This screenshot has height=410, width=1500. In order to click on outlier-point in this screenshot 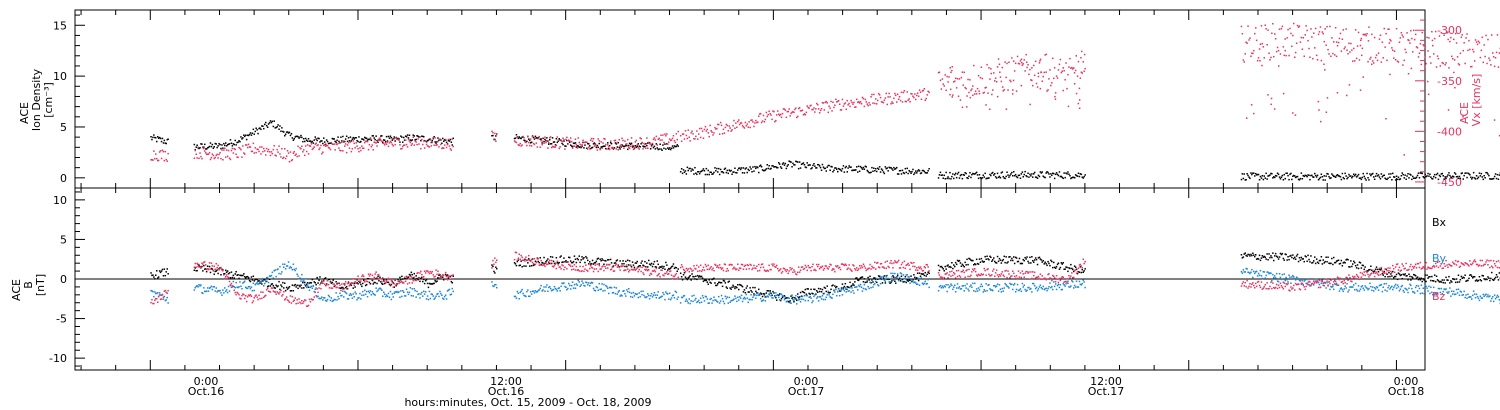, I will do `click(1448, 39)`.